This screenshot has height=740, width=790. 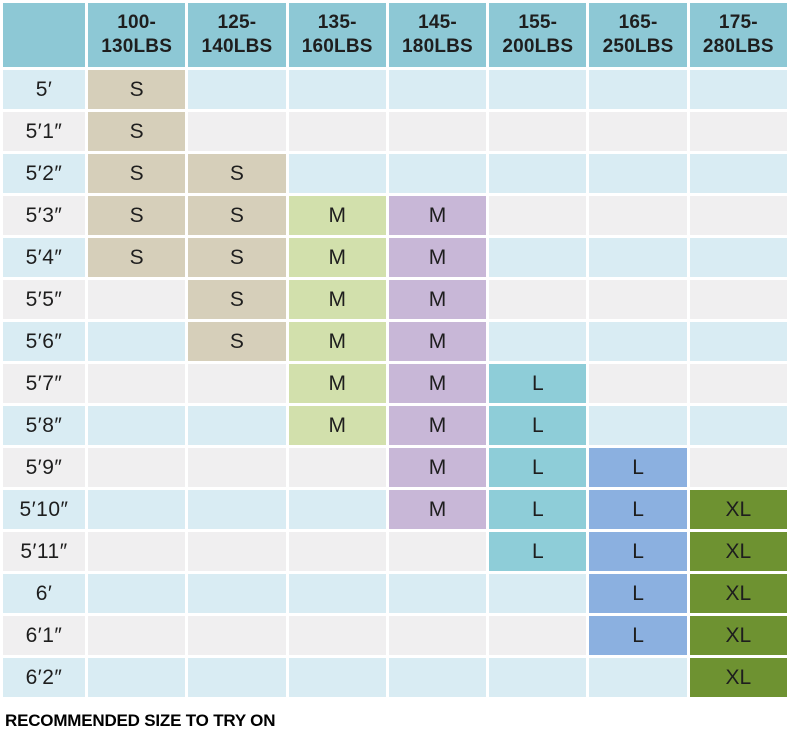 I want to click on height-row-label: 5′, so click(x=44, y=89).